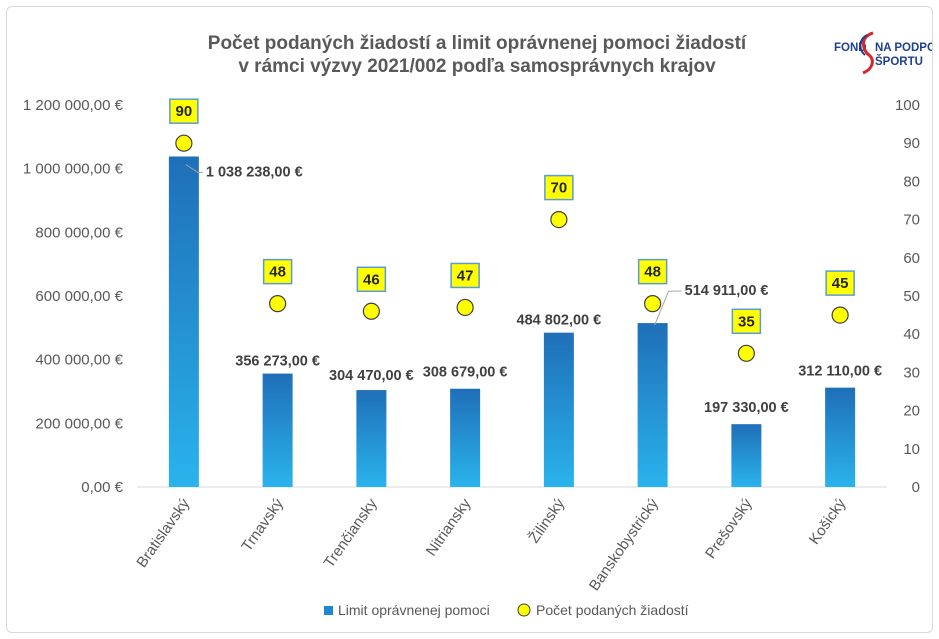  Describe the element at coordinates (746, 408) in the screenshot. I see `bar-value-label: 197 330,00 €` at that location.